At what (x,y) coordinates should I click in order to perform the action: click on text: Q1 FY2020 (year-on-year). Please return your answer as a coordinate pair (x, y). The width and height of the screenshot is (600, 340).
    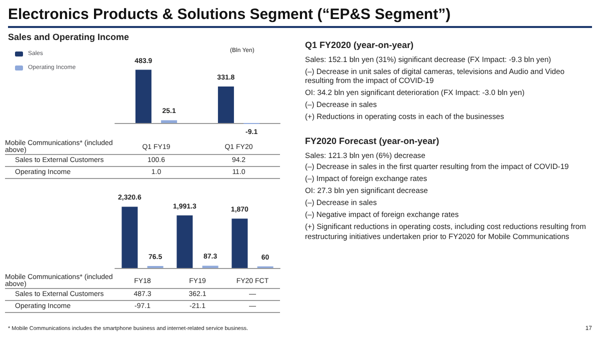
    Looking at the image, I should click on (360, 46).